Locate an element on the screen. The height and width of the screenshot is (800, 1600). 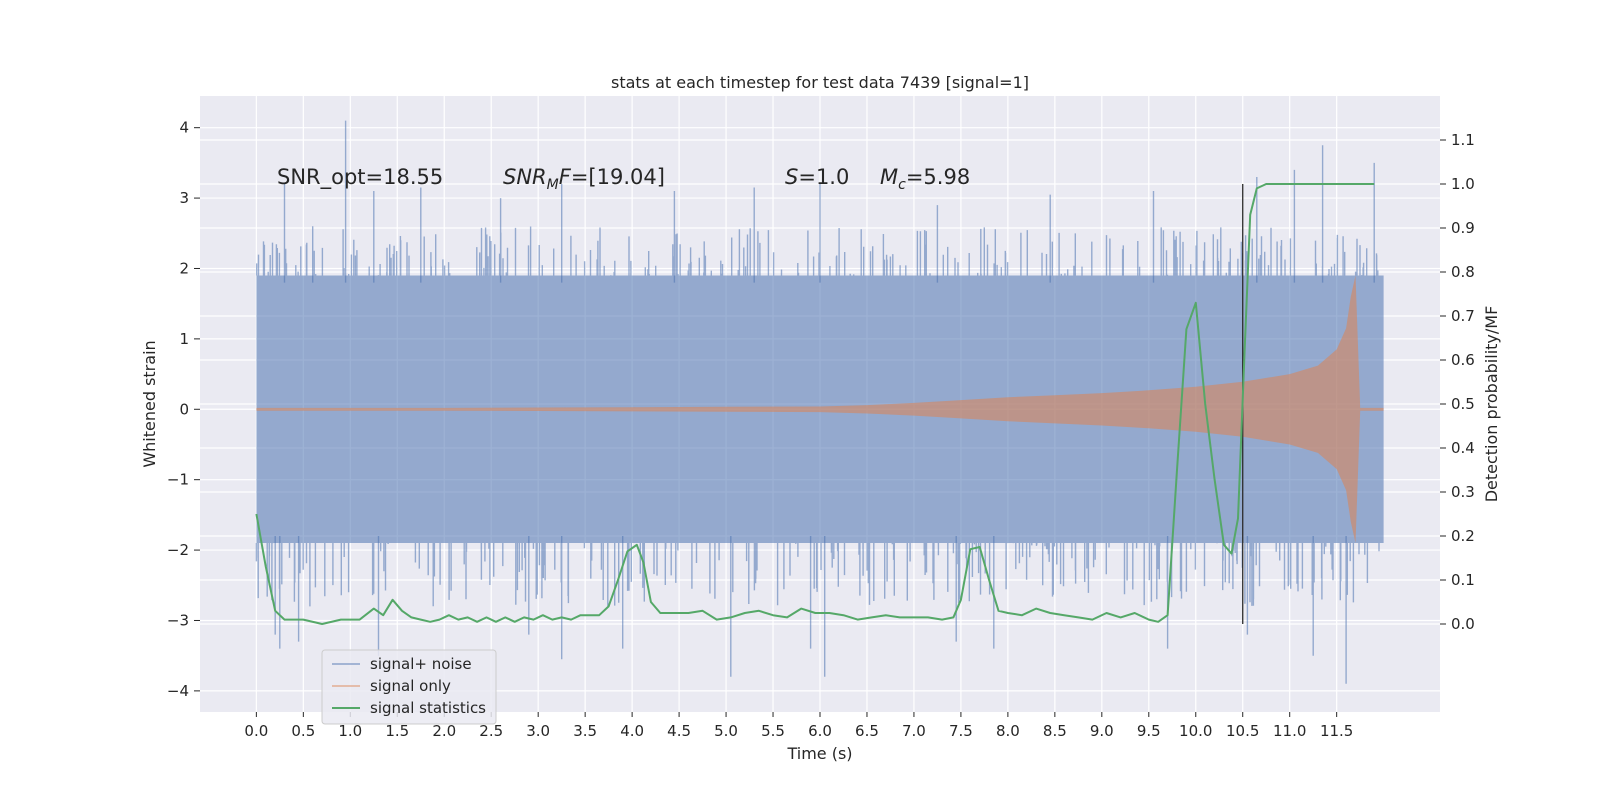
y2-tick-label: 1.1 is located at coordinates (1463, 140).